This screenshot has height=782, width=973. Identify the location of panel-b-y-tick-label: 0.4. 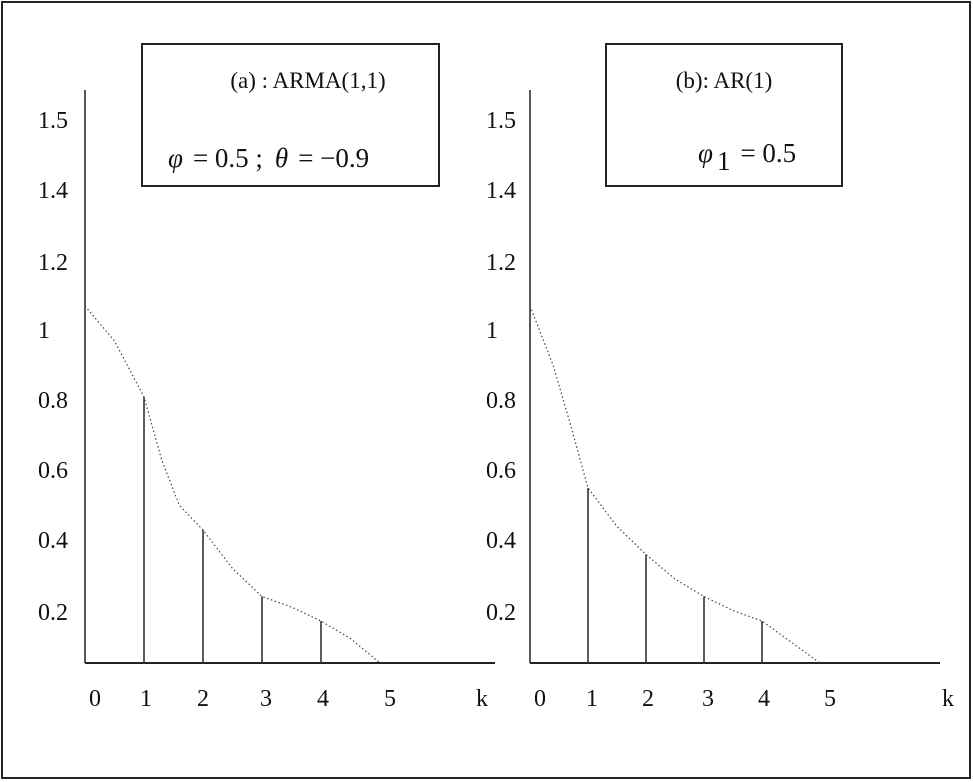
(501, 541).